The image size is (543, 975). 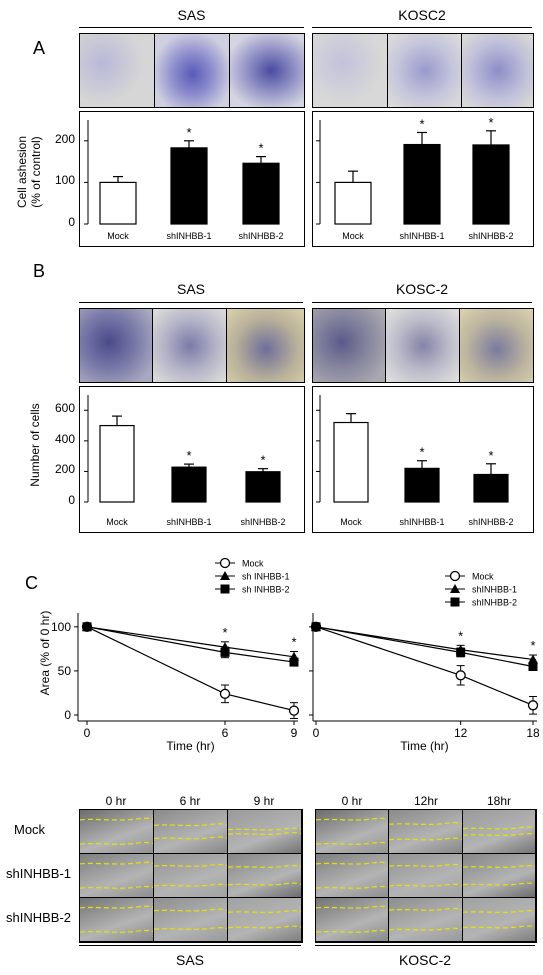 What do you see at coordinates (423, 459) in the screenshot?
I see `panel-b-kosc2-chart: Mock * shINHBB-1 * shINHBB-2` at bounding box center [423, 459].